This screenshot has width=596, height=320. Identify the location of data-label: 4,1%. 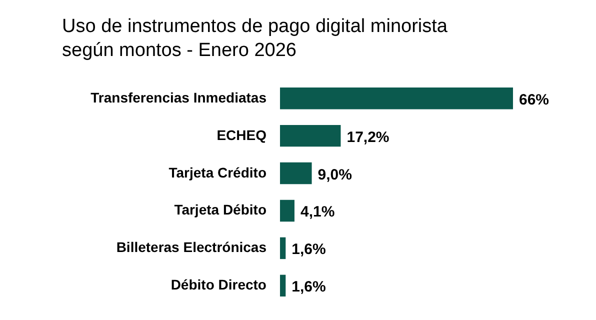
(317, 212).